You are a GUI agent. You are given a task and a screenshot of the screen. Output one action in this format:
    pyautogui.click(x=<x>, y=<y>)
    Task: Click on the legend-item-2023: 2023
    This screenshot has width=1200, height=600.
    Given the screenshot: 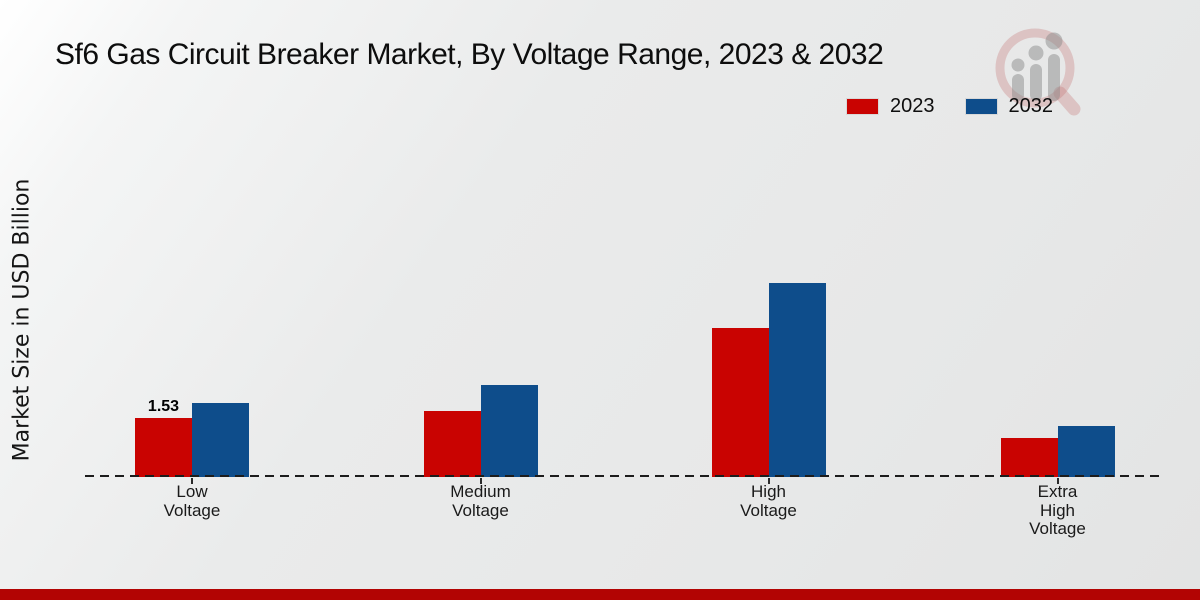 What is the action you would take?
    pyautogui.click(x=890, y=106)
    